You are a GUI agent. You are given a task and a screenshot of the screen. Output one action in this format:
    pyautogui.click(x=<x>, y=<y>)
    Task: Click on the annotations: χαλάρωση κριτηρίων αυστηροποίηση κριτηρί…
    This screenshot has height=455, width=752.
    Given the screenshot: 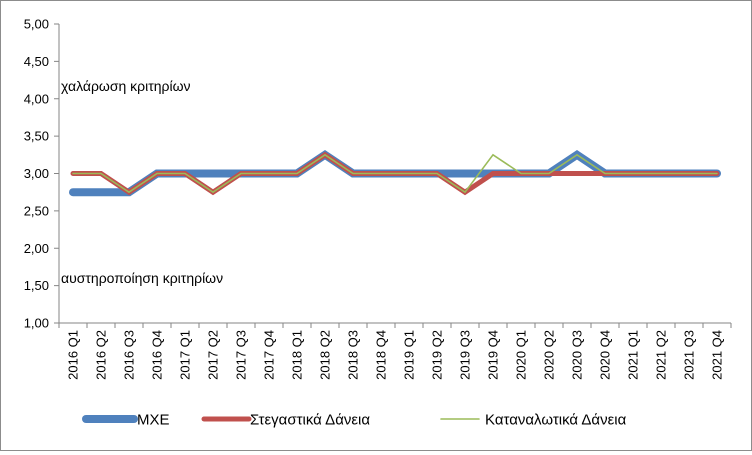 What is the action you would take?
    pyautogui.click(x=142, y=182)
    